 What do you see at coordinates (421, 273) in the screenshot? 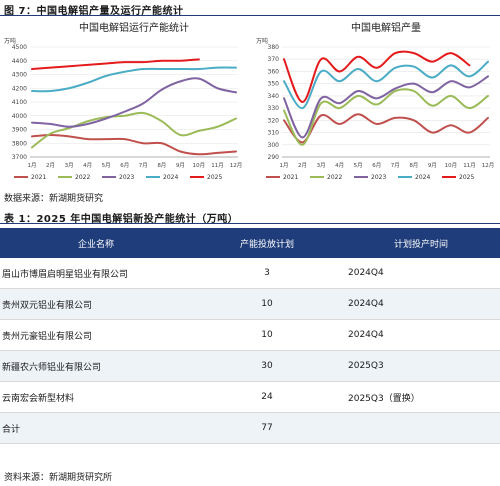
I see `table-cell-time: 2024Q4` at bounding box center [421, 273].